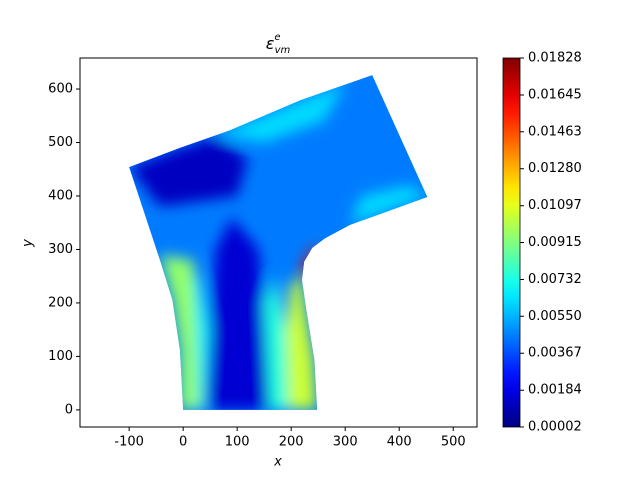  What do you see at coordinates (60, 89) in the screenshot?
I see `y-tick-label: 600` at bounding box center [60, 89].